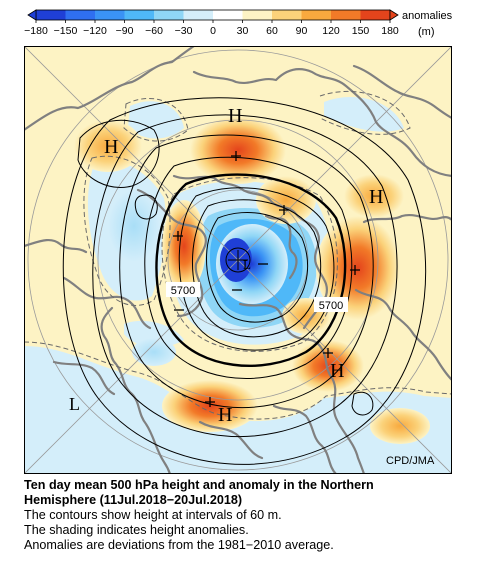 The width and height of the screenshot is (480, 570). I want to click on colorbar-label: anomalies, so click(427, 16).